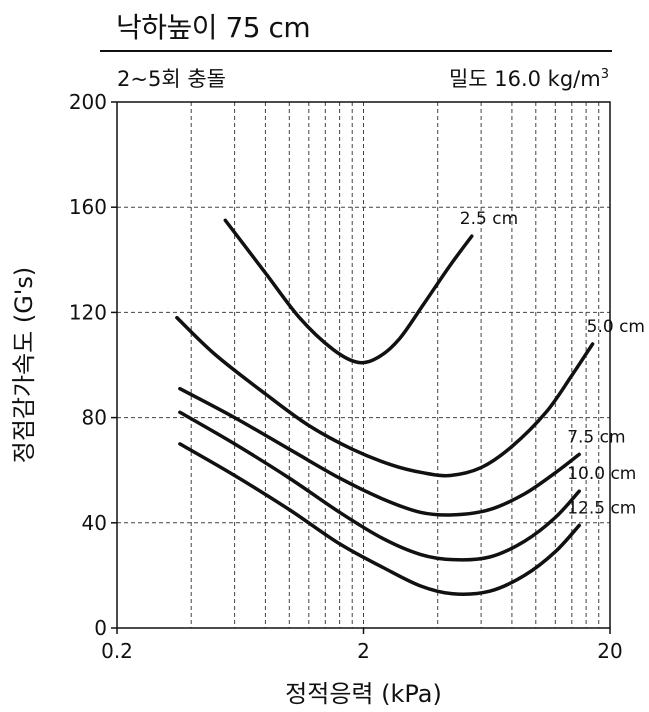 This screenshot has height=712, width=649. What do you see at coordinates (24, 365) in the screenshot?
I see `y-axis-title: 정점감가속도 (G's)` at bounding box center [24, 365].